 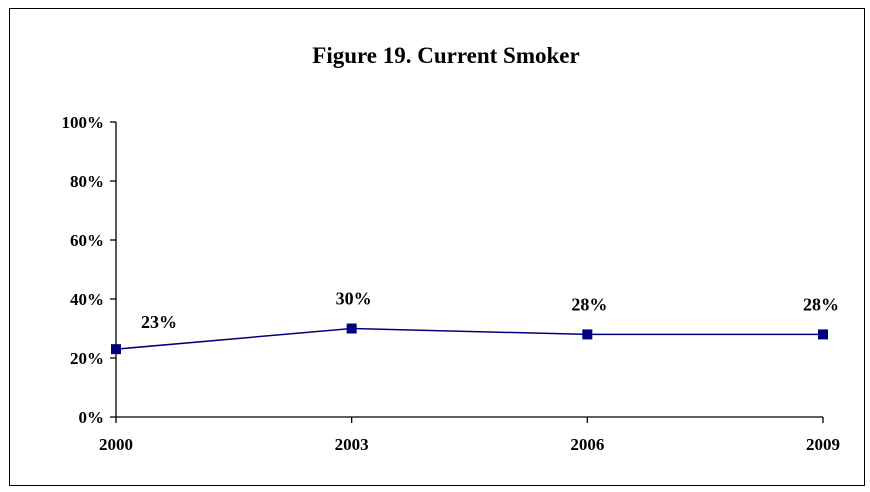 I want to click on y-tick-label: 20%, so click(x=87, y=358).